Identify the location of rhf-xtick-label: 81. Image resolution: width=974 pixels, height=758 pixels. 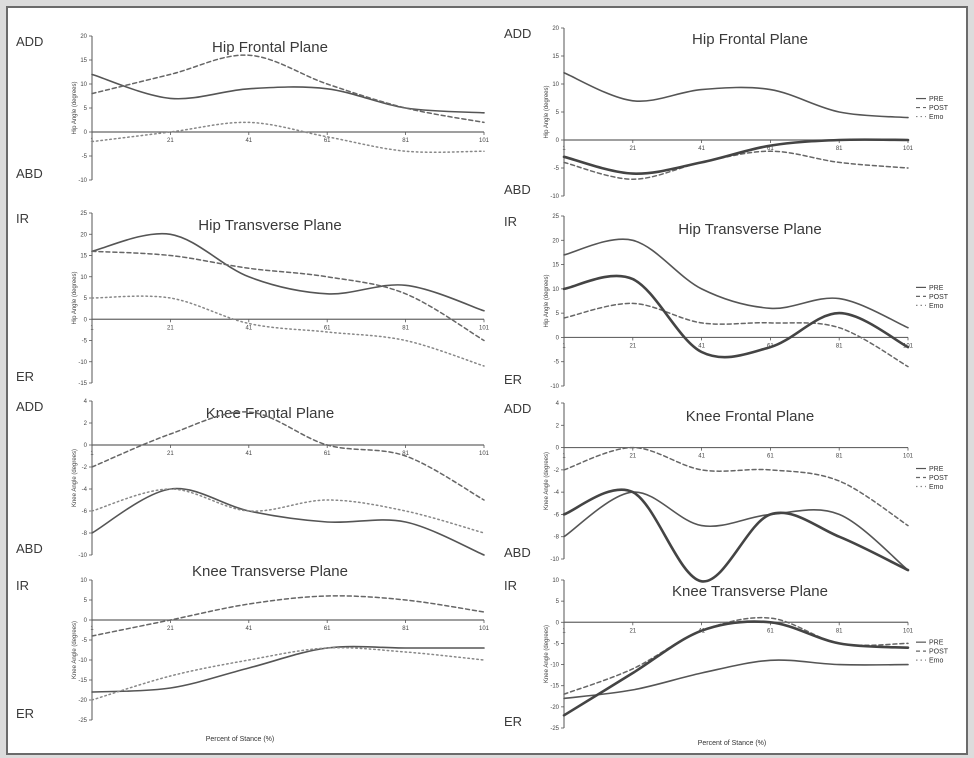
(839, 149).